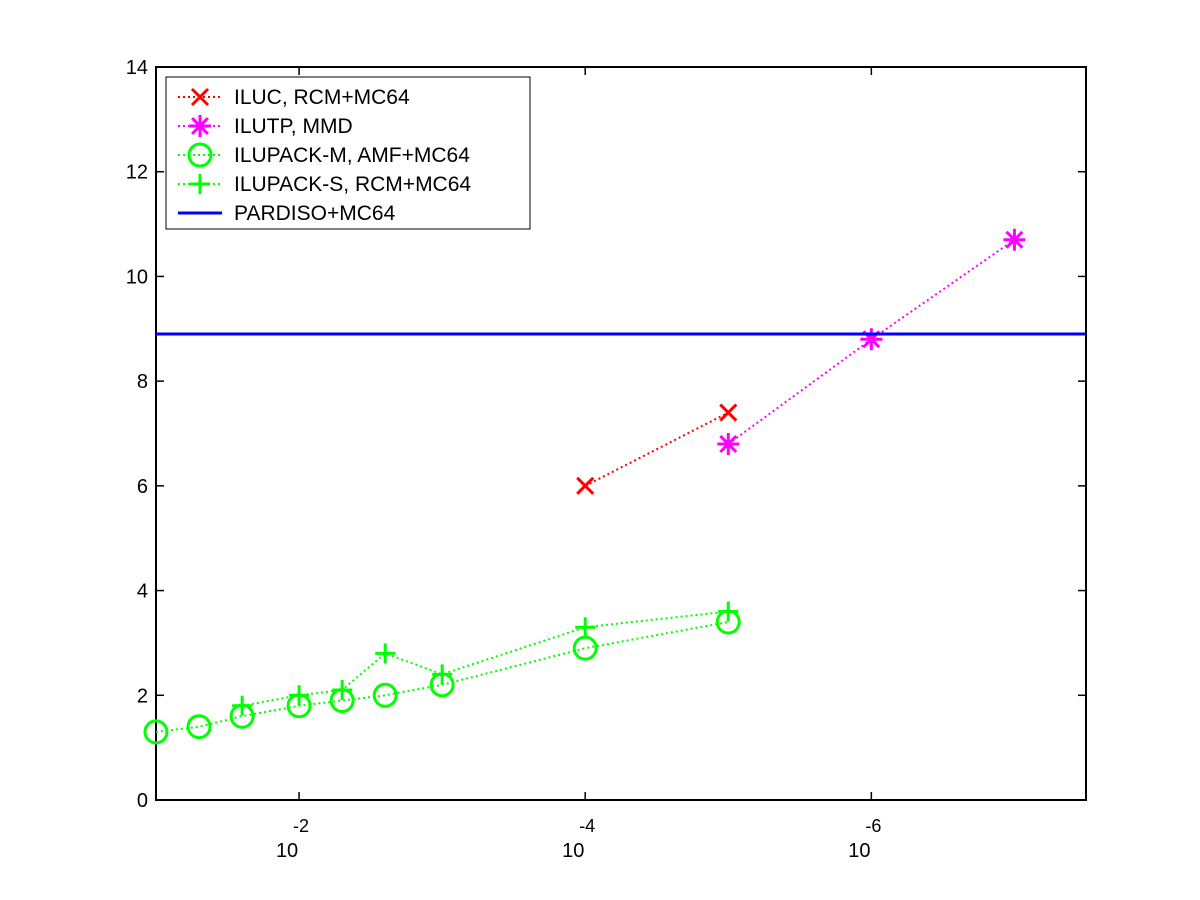 The image size is (1200, 900). What do you see at coordinates (322, 97) in the screenshot?
I see `legend-label: ILUC, RCM+MC64` at bounding box center [322, 97].